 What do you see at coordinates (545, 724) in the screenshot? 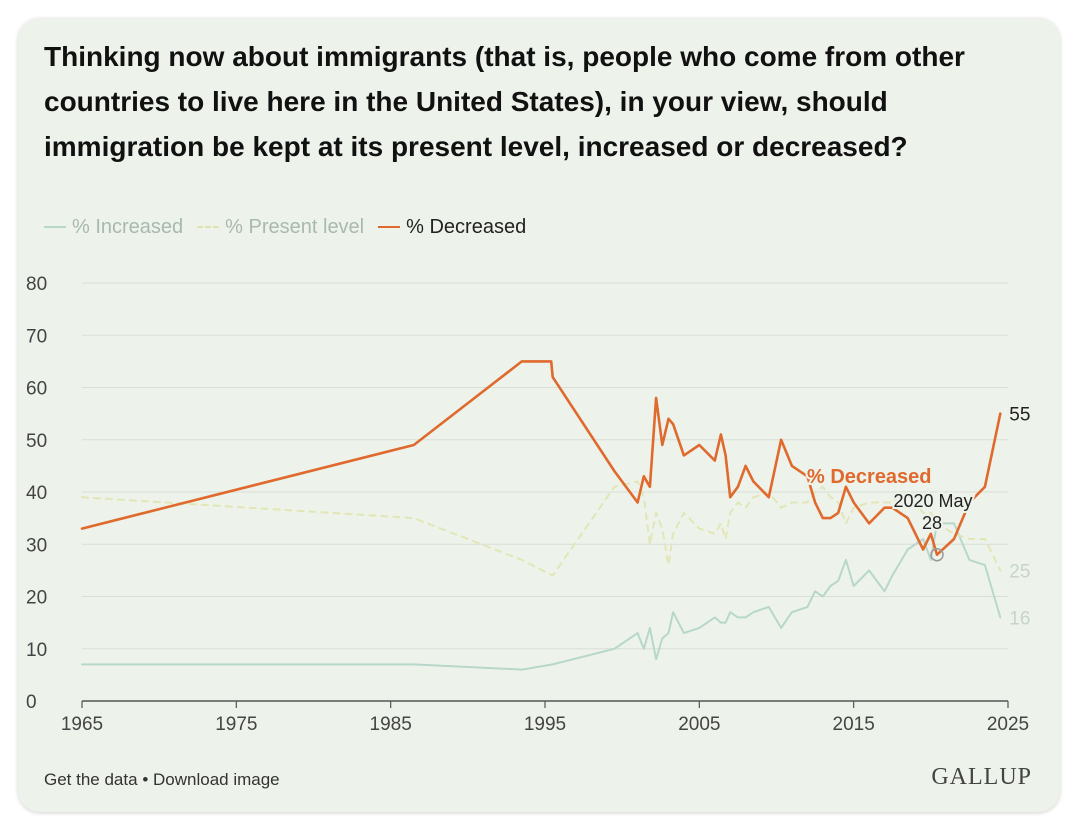
I see `x-tick-label: 1995` at bounding box center [545, 724].